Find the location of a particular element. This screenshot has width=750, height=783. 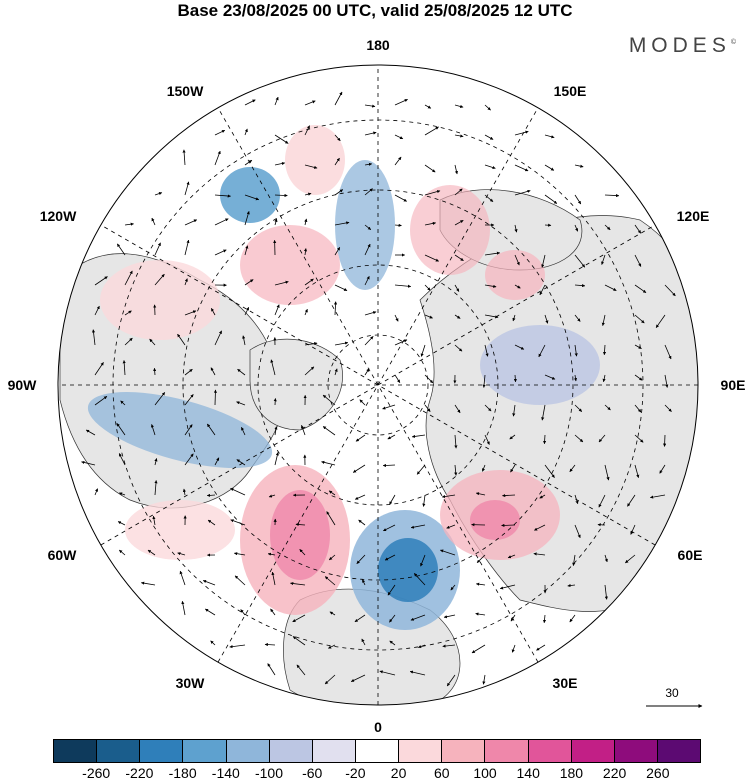

brand-mark: © is located at coordinates (733, 42).